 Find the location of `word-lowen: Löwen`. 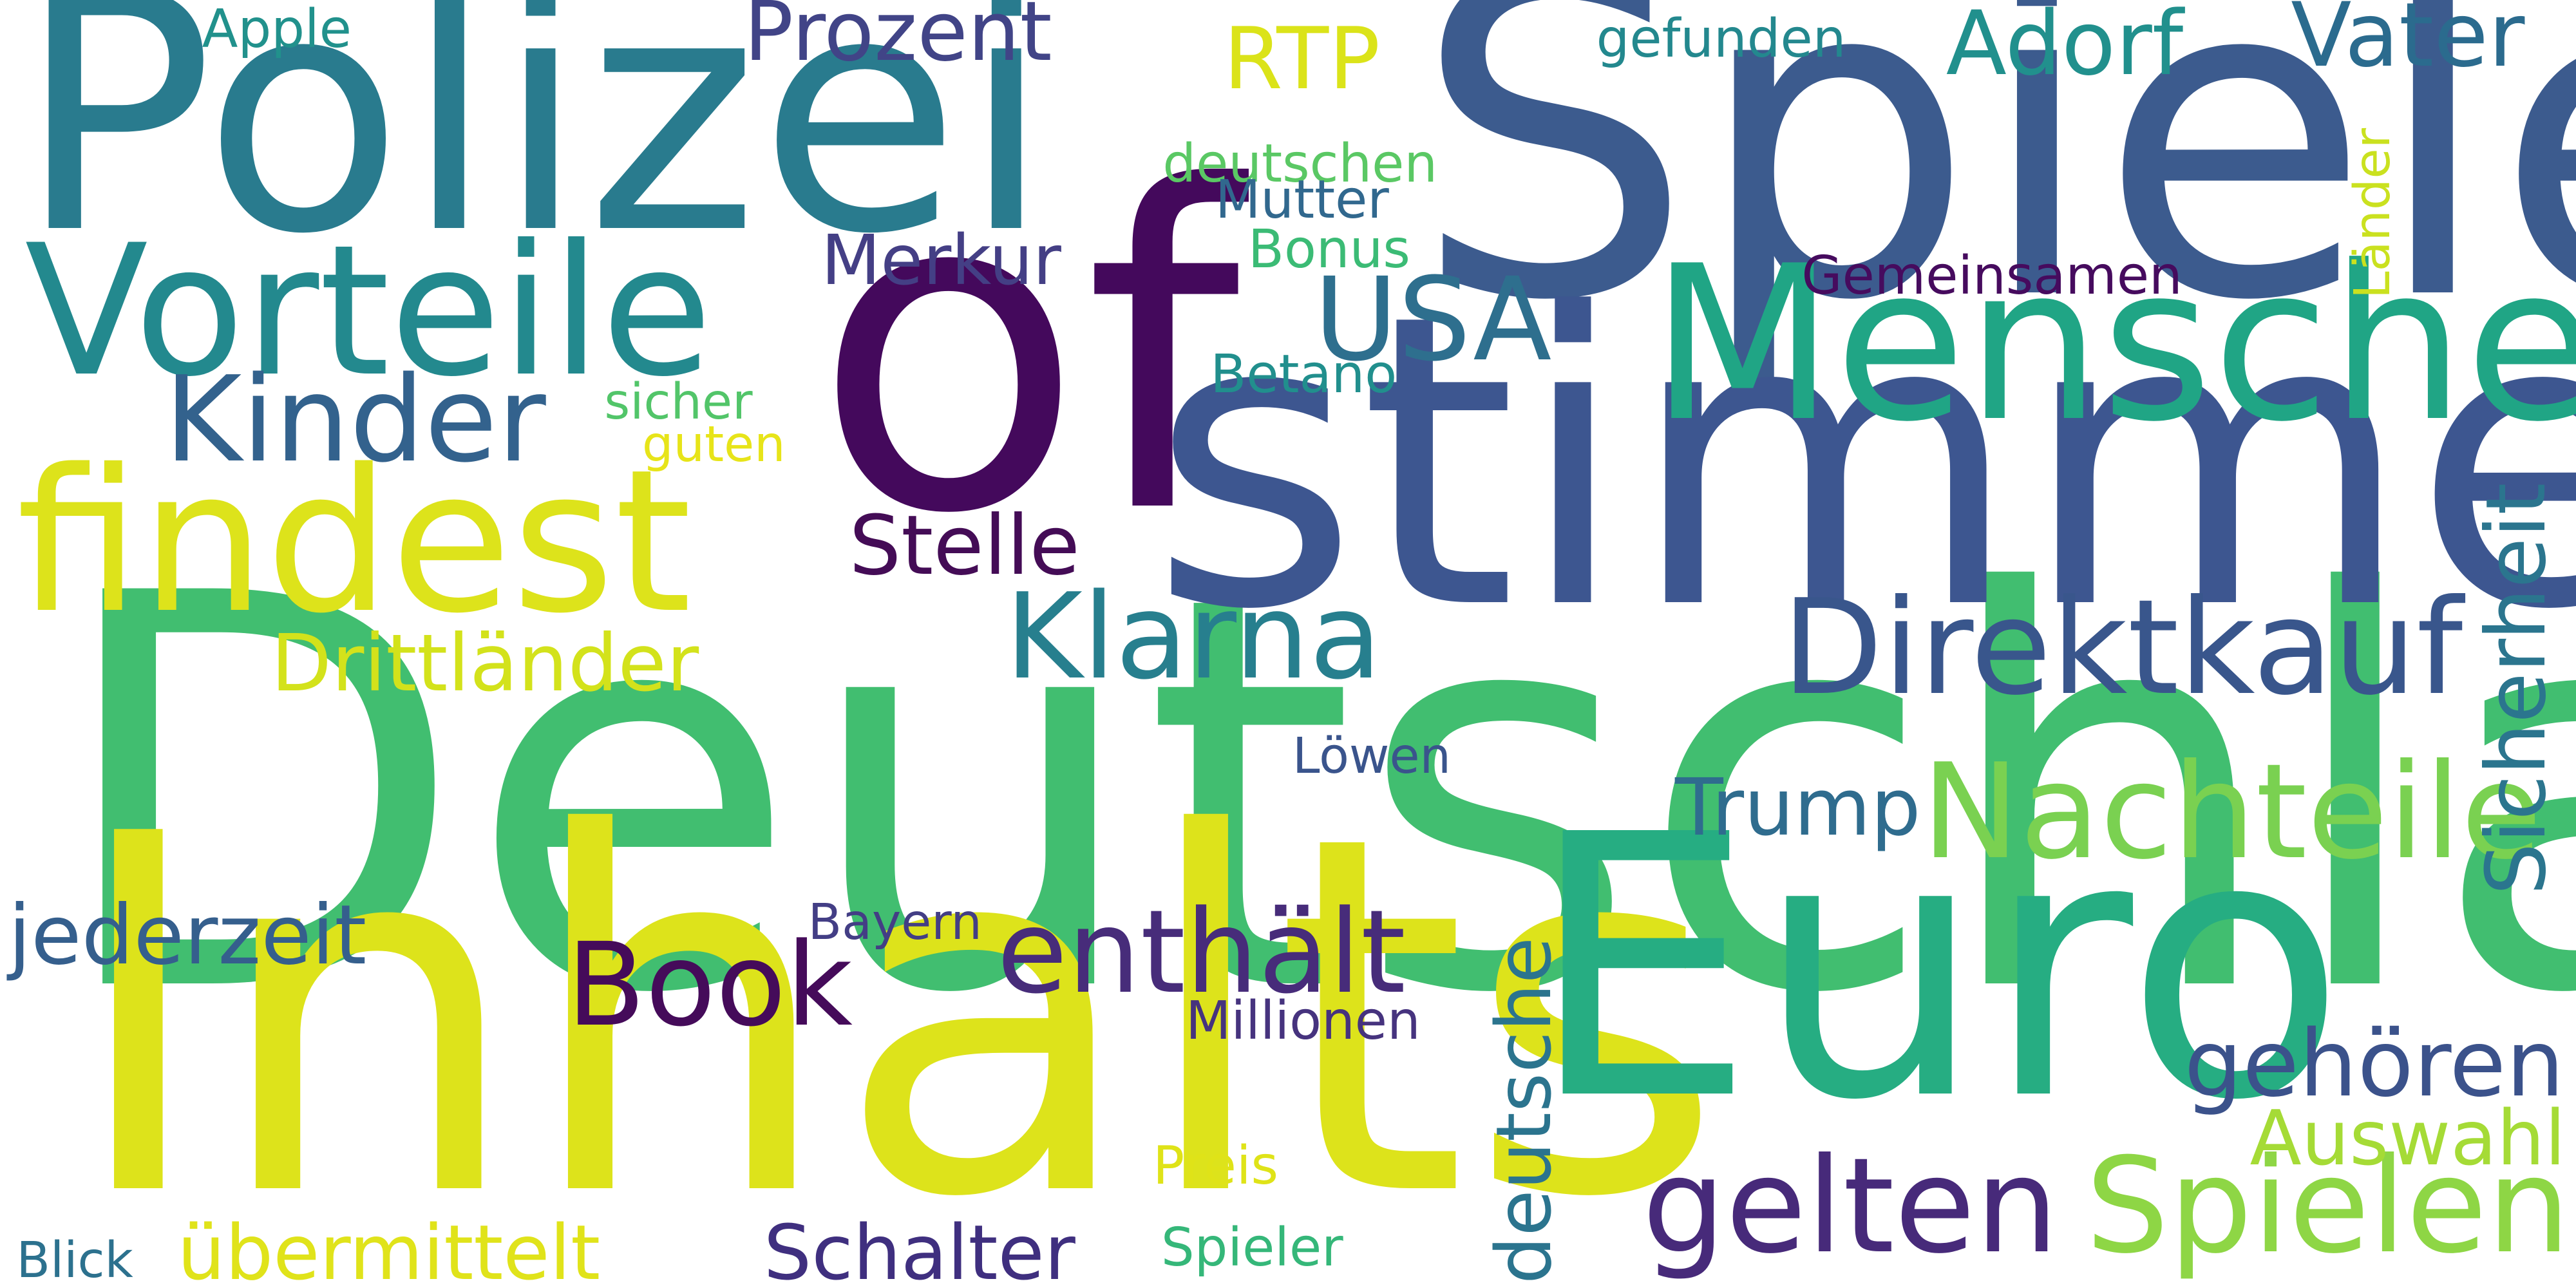

word-lowen: Löwen is located at coordinates (1372, 757).